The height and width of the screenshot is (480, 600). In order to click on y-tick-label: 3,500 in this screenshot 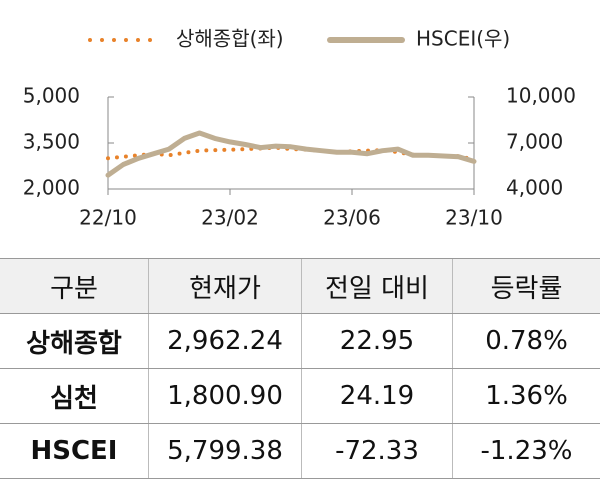, I will do `click(51, 142)`.